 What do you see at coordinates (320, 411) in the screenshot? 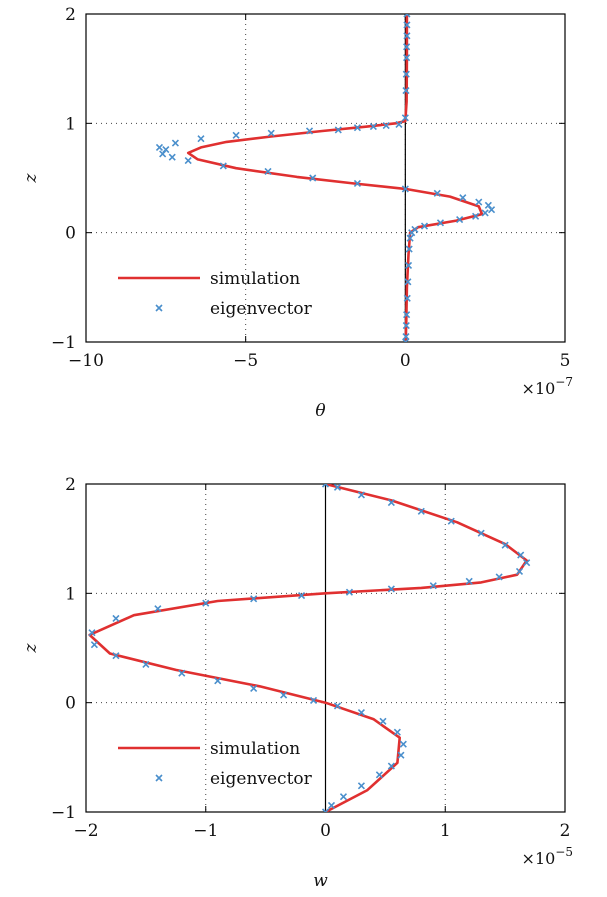
I see `x-axis-label: θ` at bounding box center [320, 411].